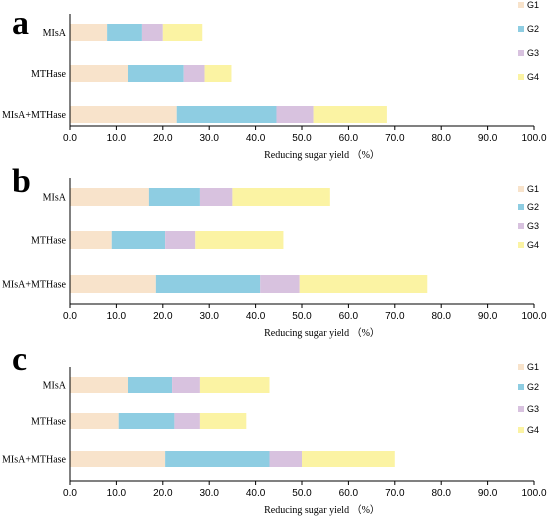 The height and width of the screenshot is (517, 550). What do you see at coordinates (118, 459) in the screenshot?
I see `bar-c-misa-mthase-g1` at bounding box center [118, 459].